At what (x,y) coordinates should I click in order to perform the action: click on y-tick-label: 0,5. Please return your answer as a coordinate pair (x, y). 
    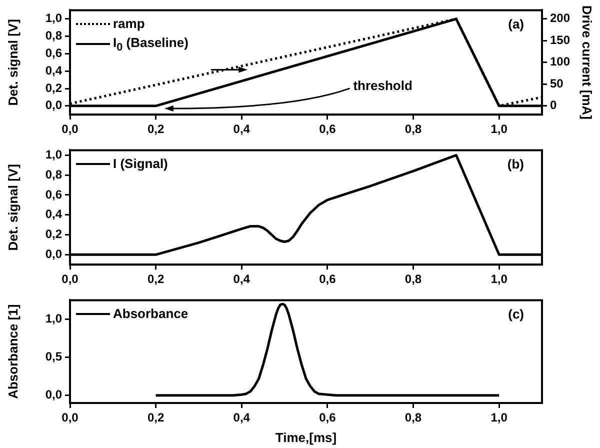
    Looking at the image, I should click on (53, 357).